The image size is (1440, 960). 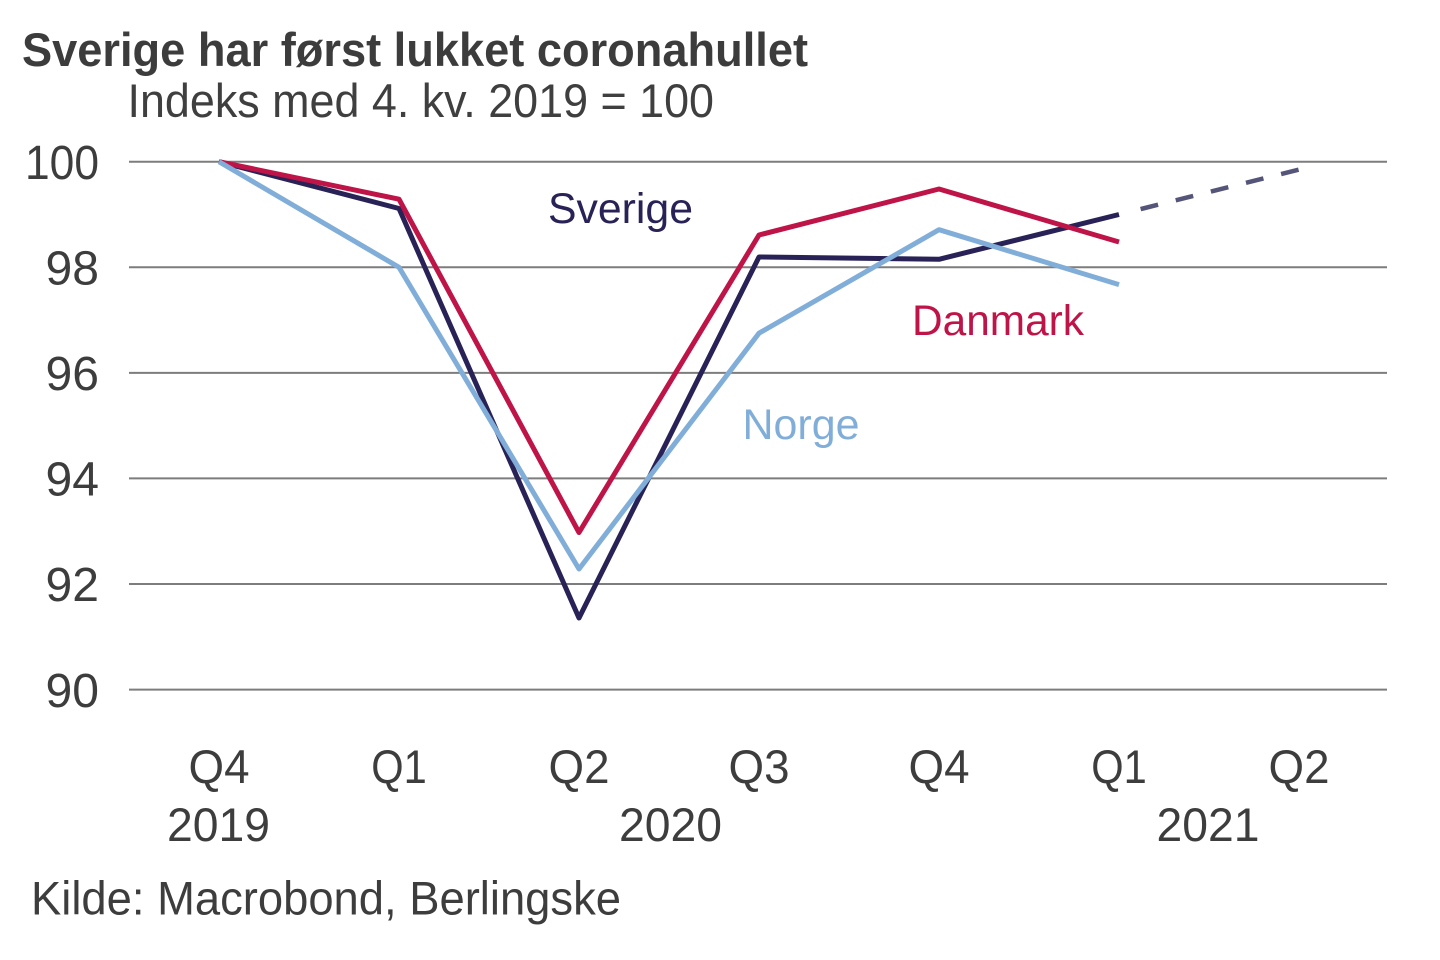 I want to click on svg-text: Indeks med 4. kv. 2019 = 100, so click(x=421, y=100).